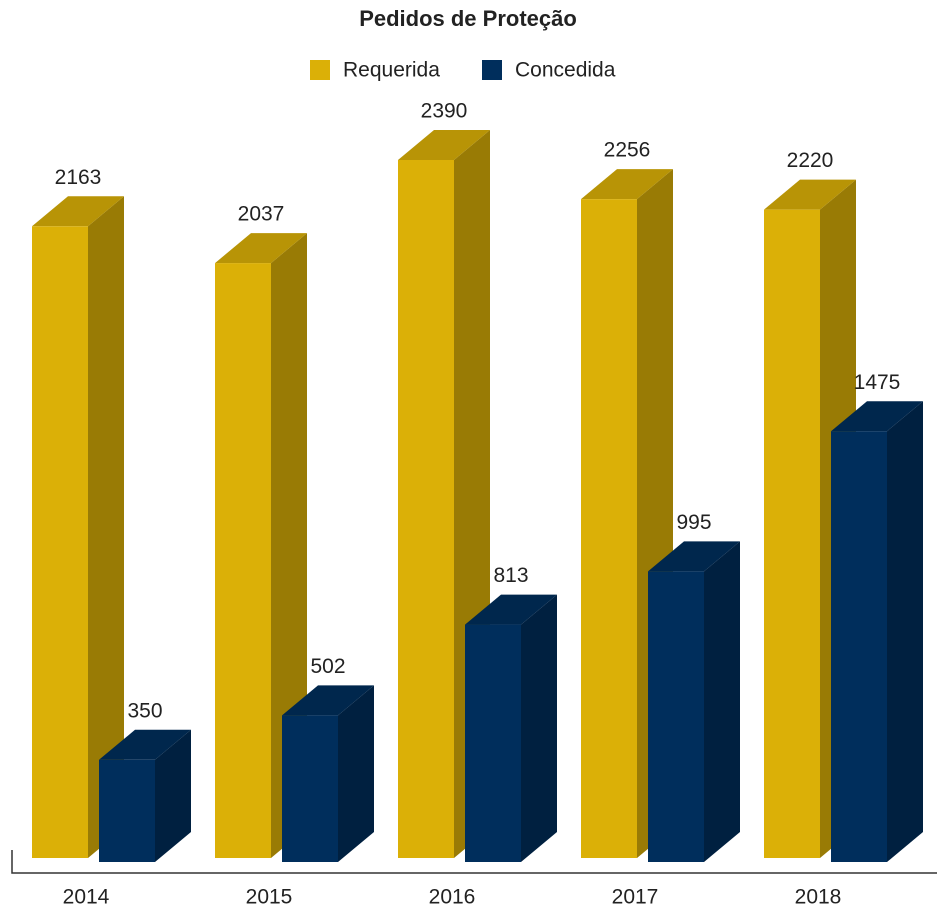 This screenshot has height=912, width=937. Describe the element at coordinates (627, 150) in the screenshot. I see `data-label: 2256` at that location.